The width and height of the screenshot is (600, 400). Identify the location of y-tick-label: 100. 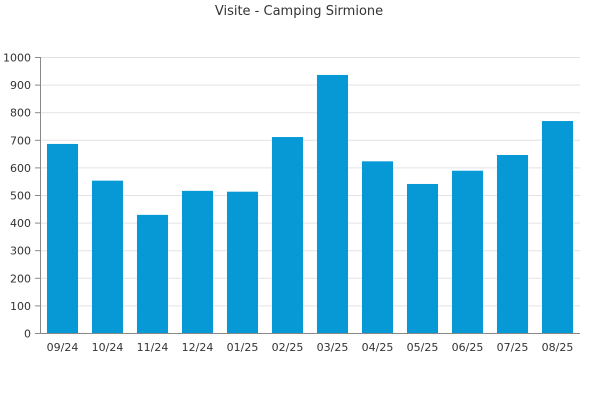
(20, 306).